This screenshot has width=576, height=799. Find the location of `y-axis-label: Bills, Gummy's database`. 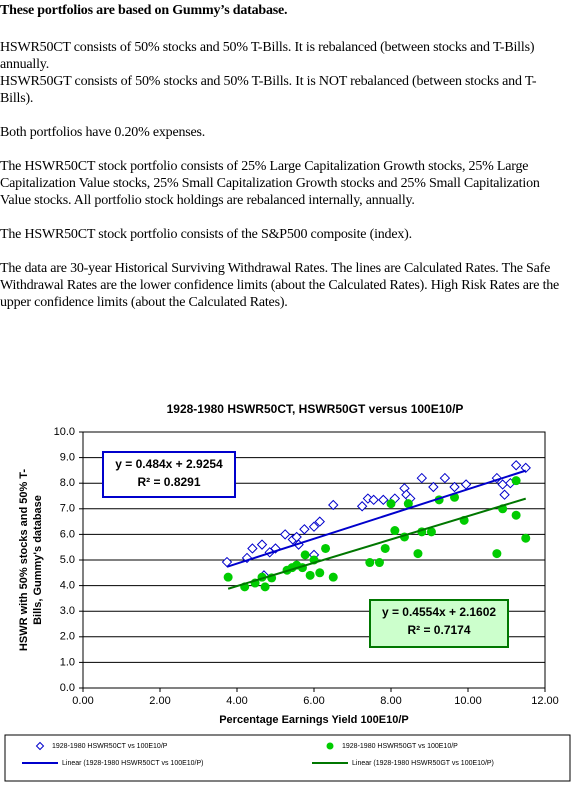

y-axis-label: Bills, Gummy's database is located at coordinates (38, 560).